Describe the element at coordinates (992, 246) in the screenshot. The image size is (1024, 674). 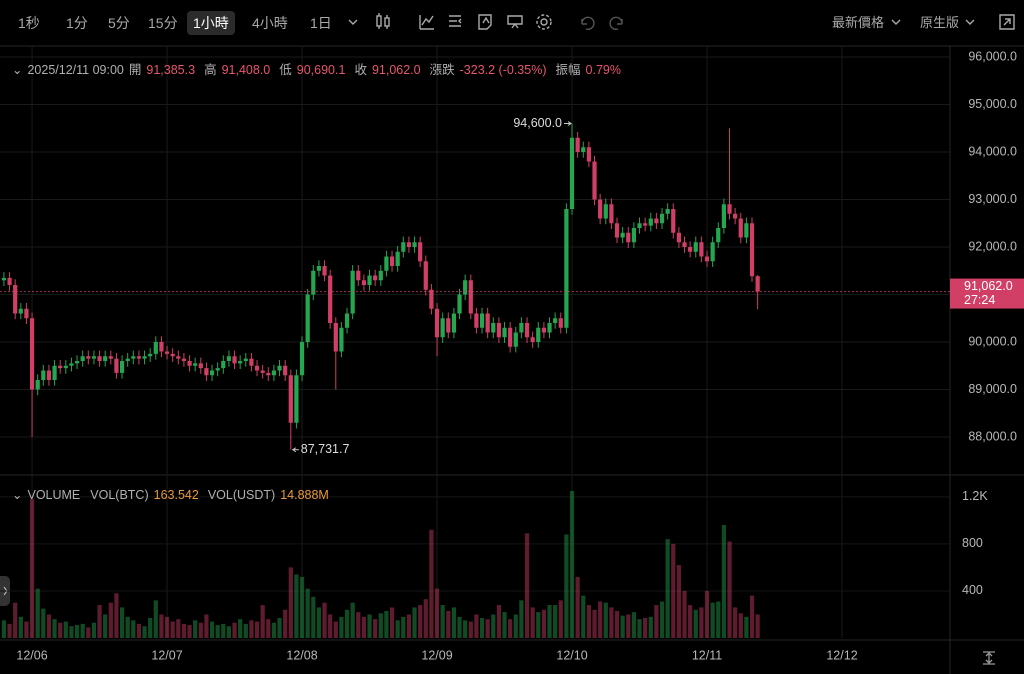
I see `y-tick-label: 92,000.0` at that location.